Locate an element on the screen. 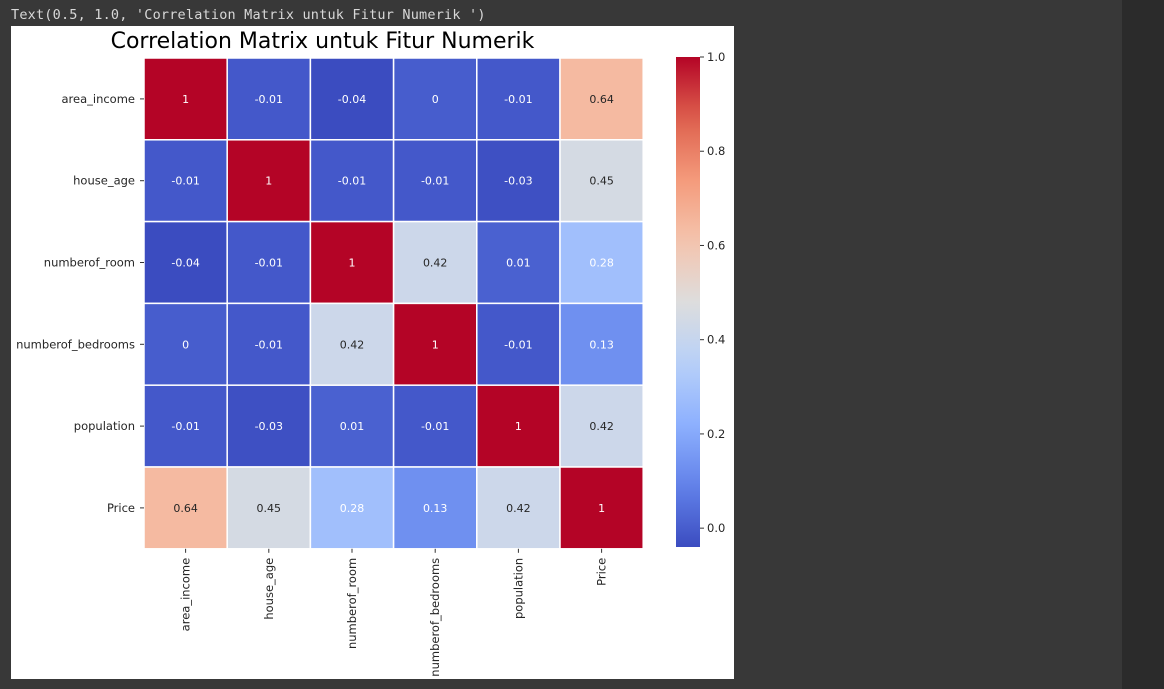  y-tick-label: area_income is located at coordinates (98, 99).